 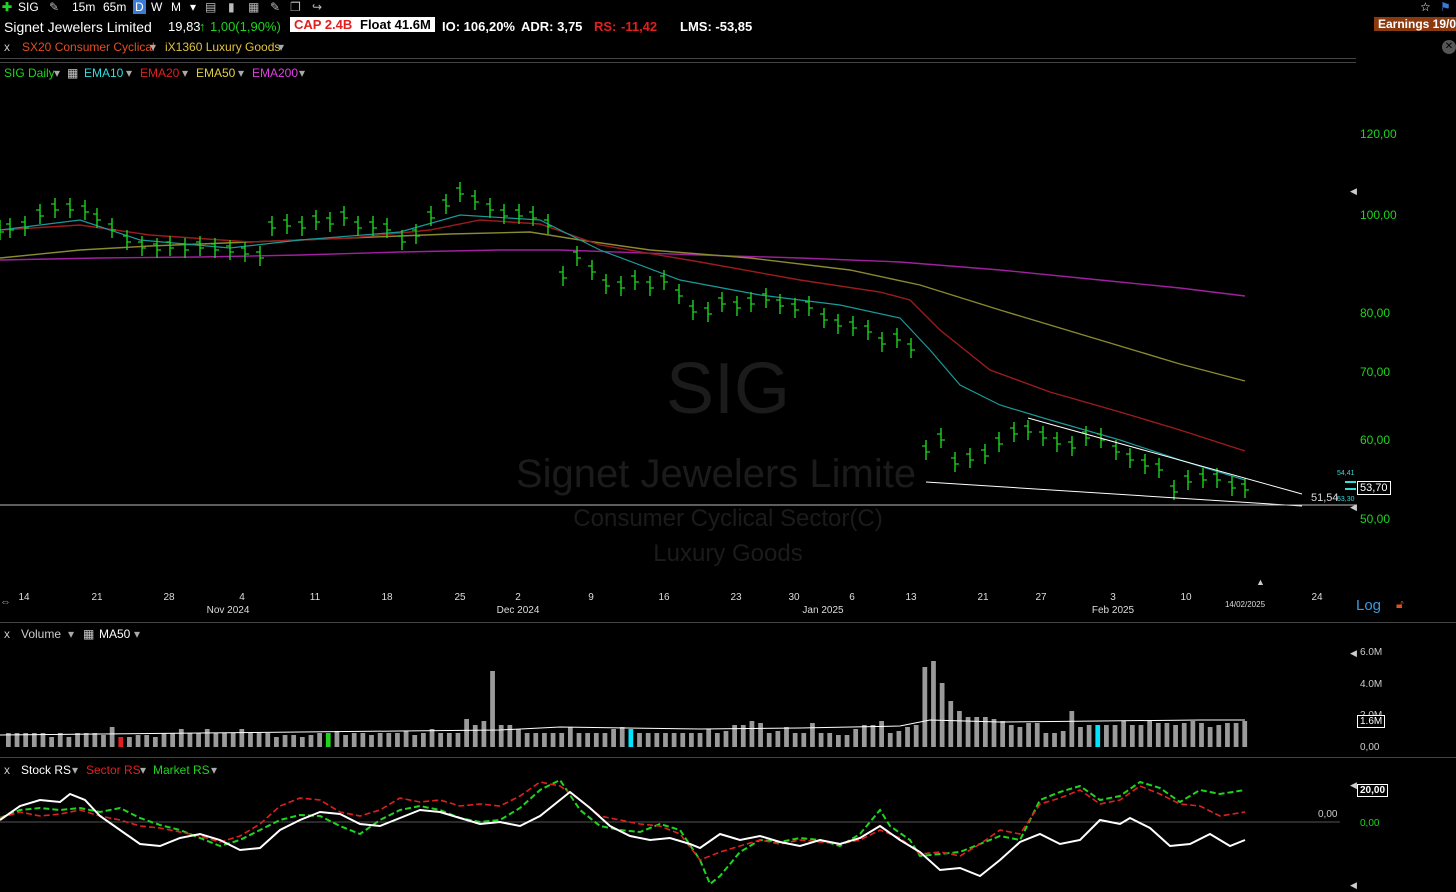 I want to click on lock-icon: 🔓︎, so click(x=1400, y=604).